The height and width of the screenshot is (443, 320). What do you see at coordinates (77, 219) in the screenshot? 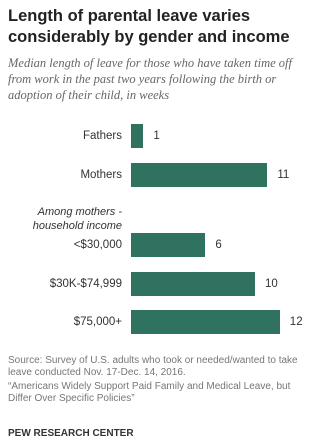
I see `group-label: Among mothers - household income` at bounding box center [77, 219].